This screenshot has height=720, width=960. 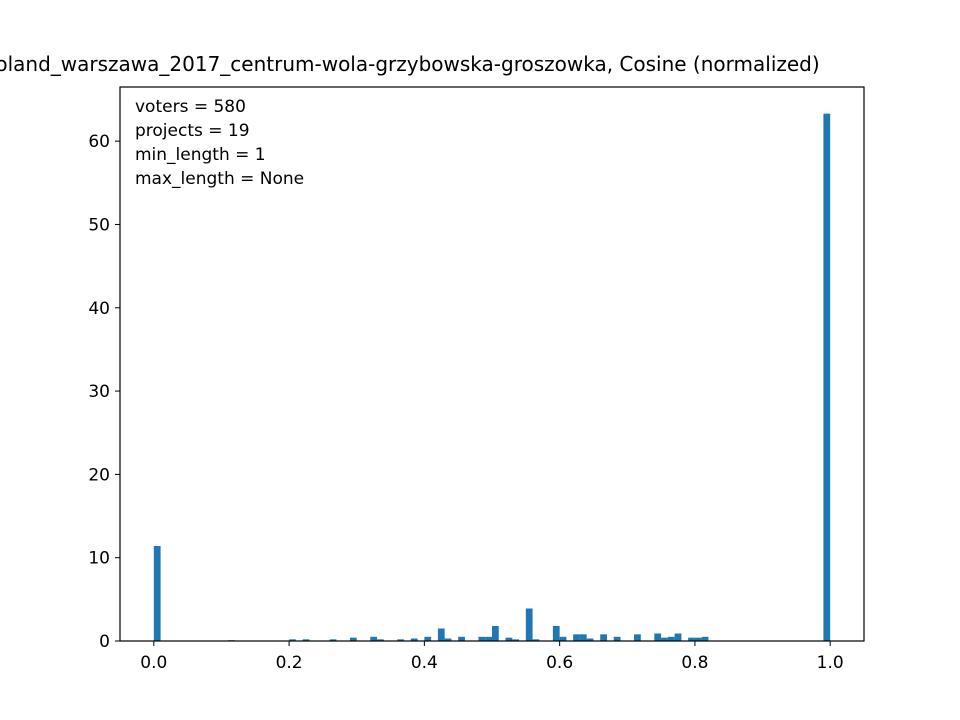 I want to click on x-tick-label: 0.2, so click(x=289, y=663).